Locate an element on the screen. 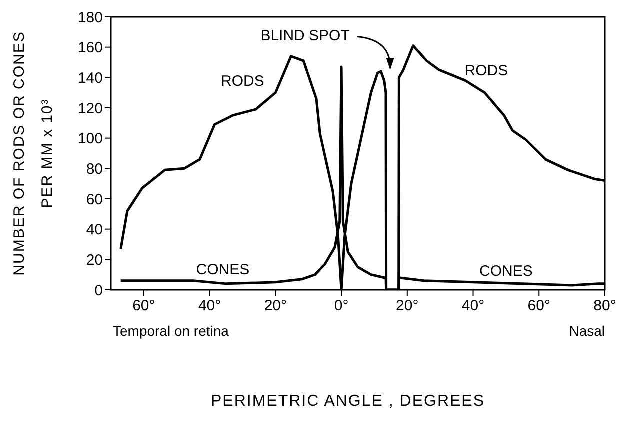 This screenshot has width=625, height=426. series-label: CONES is located at coordinates (506, 271).